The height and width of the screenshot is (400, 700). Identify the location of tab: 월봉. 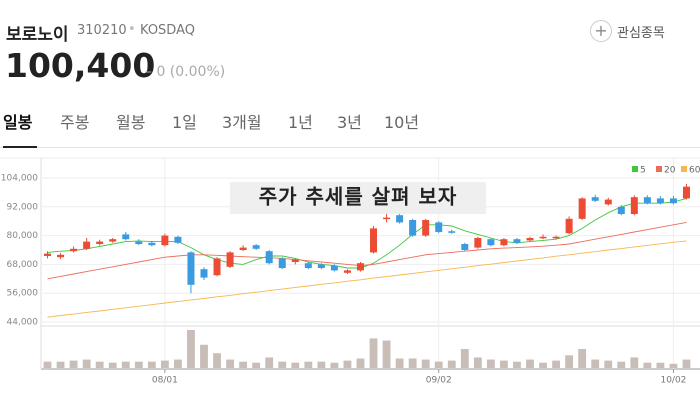
(131, 122).